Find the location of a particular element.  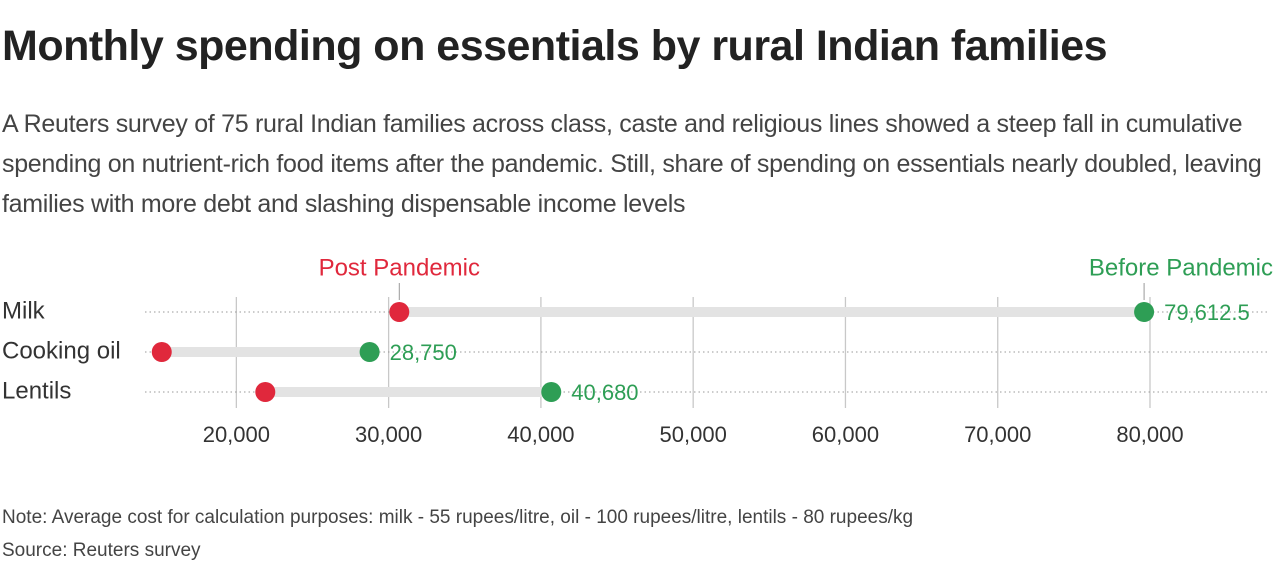

source: Source: Reuters survey is located at coordinates (101, 550).